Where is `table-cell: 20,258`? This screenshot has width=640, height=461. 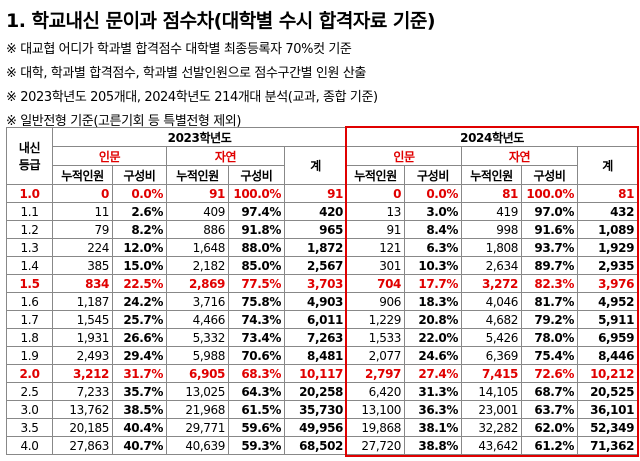
table-cell: 20,258 is located at coordinates (315, 391).